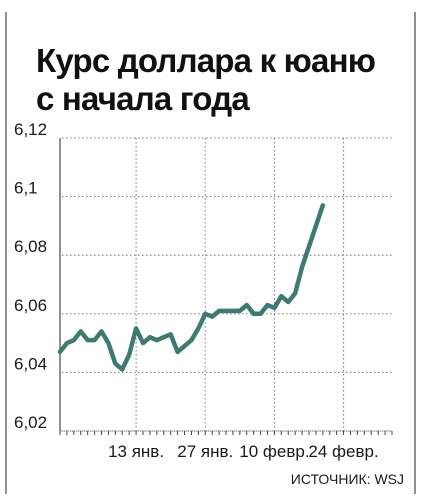  What do you see at coordinates (143, 98) in the screenshot?
I see `chart-title-line-2: с начала года` at bounding box center [143, 98].